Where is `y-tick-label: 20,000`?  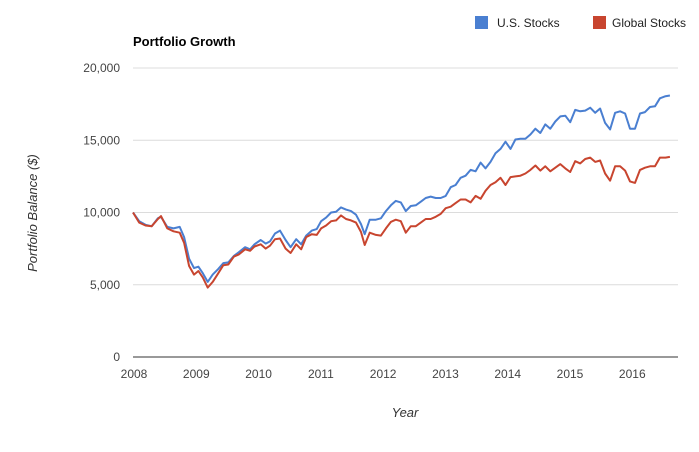 y-tick-label: 20,000 is located at coordinates (101, 68).